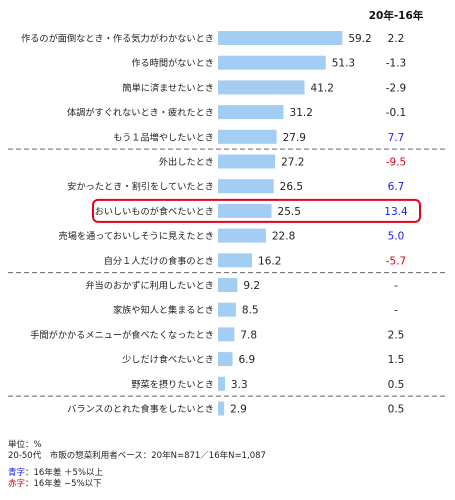 The width and height of the screenshot is (455, 500). What do you see at coordinates (248, 335) in the screenshot?
I see `value-label: 7.8` at bounding box center [248, 335].